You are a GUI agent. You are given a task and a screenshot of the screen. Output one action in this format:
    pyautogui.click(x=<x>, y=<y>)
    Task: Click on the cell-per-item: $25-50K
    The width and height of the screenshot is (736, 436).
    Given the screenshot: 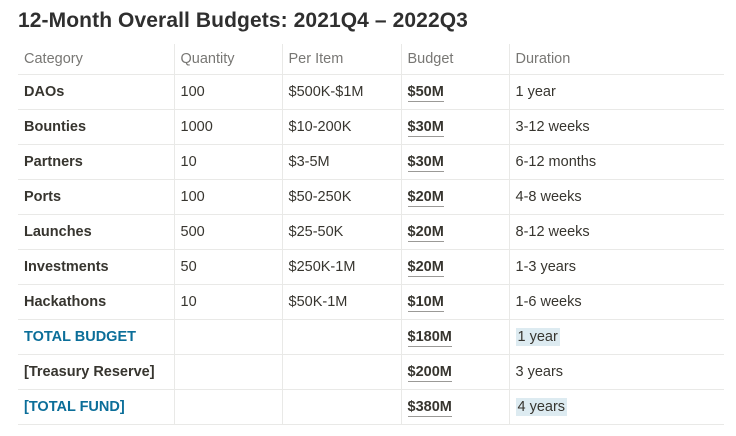 What is the action you would take?
    pyautogui.click(x=342, y=232)
    